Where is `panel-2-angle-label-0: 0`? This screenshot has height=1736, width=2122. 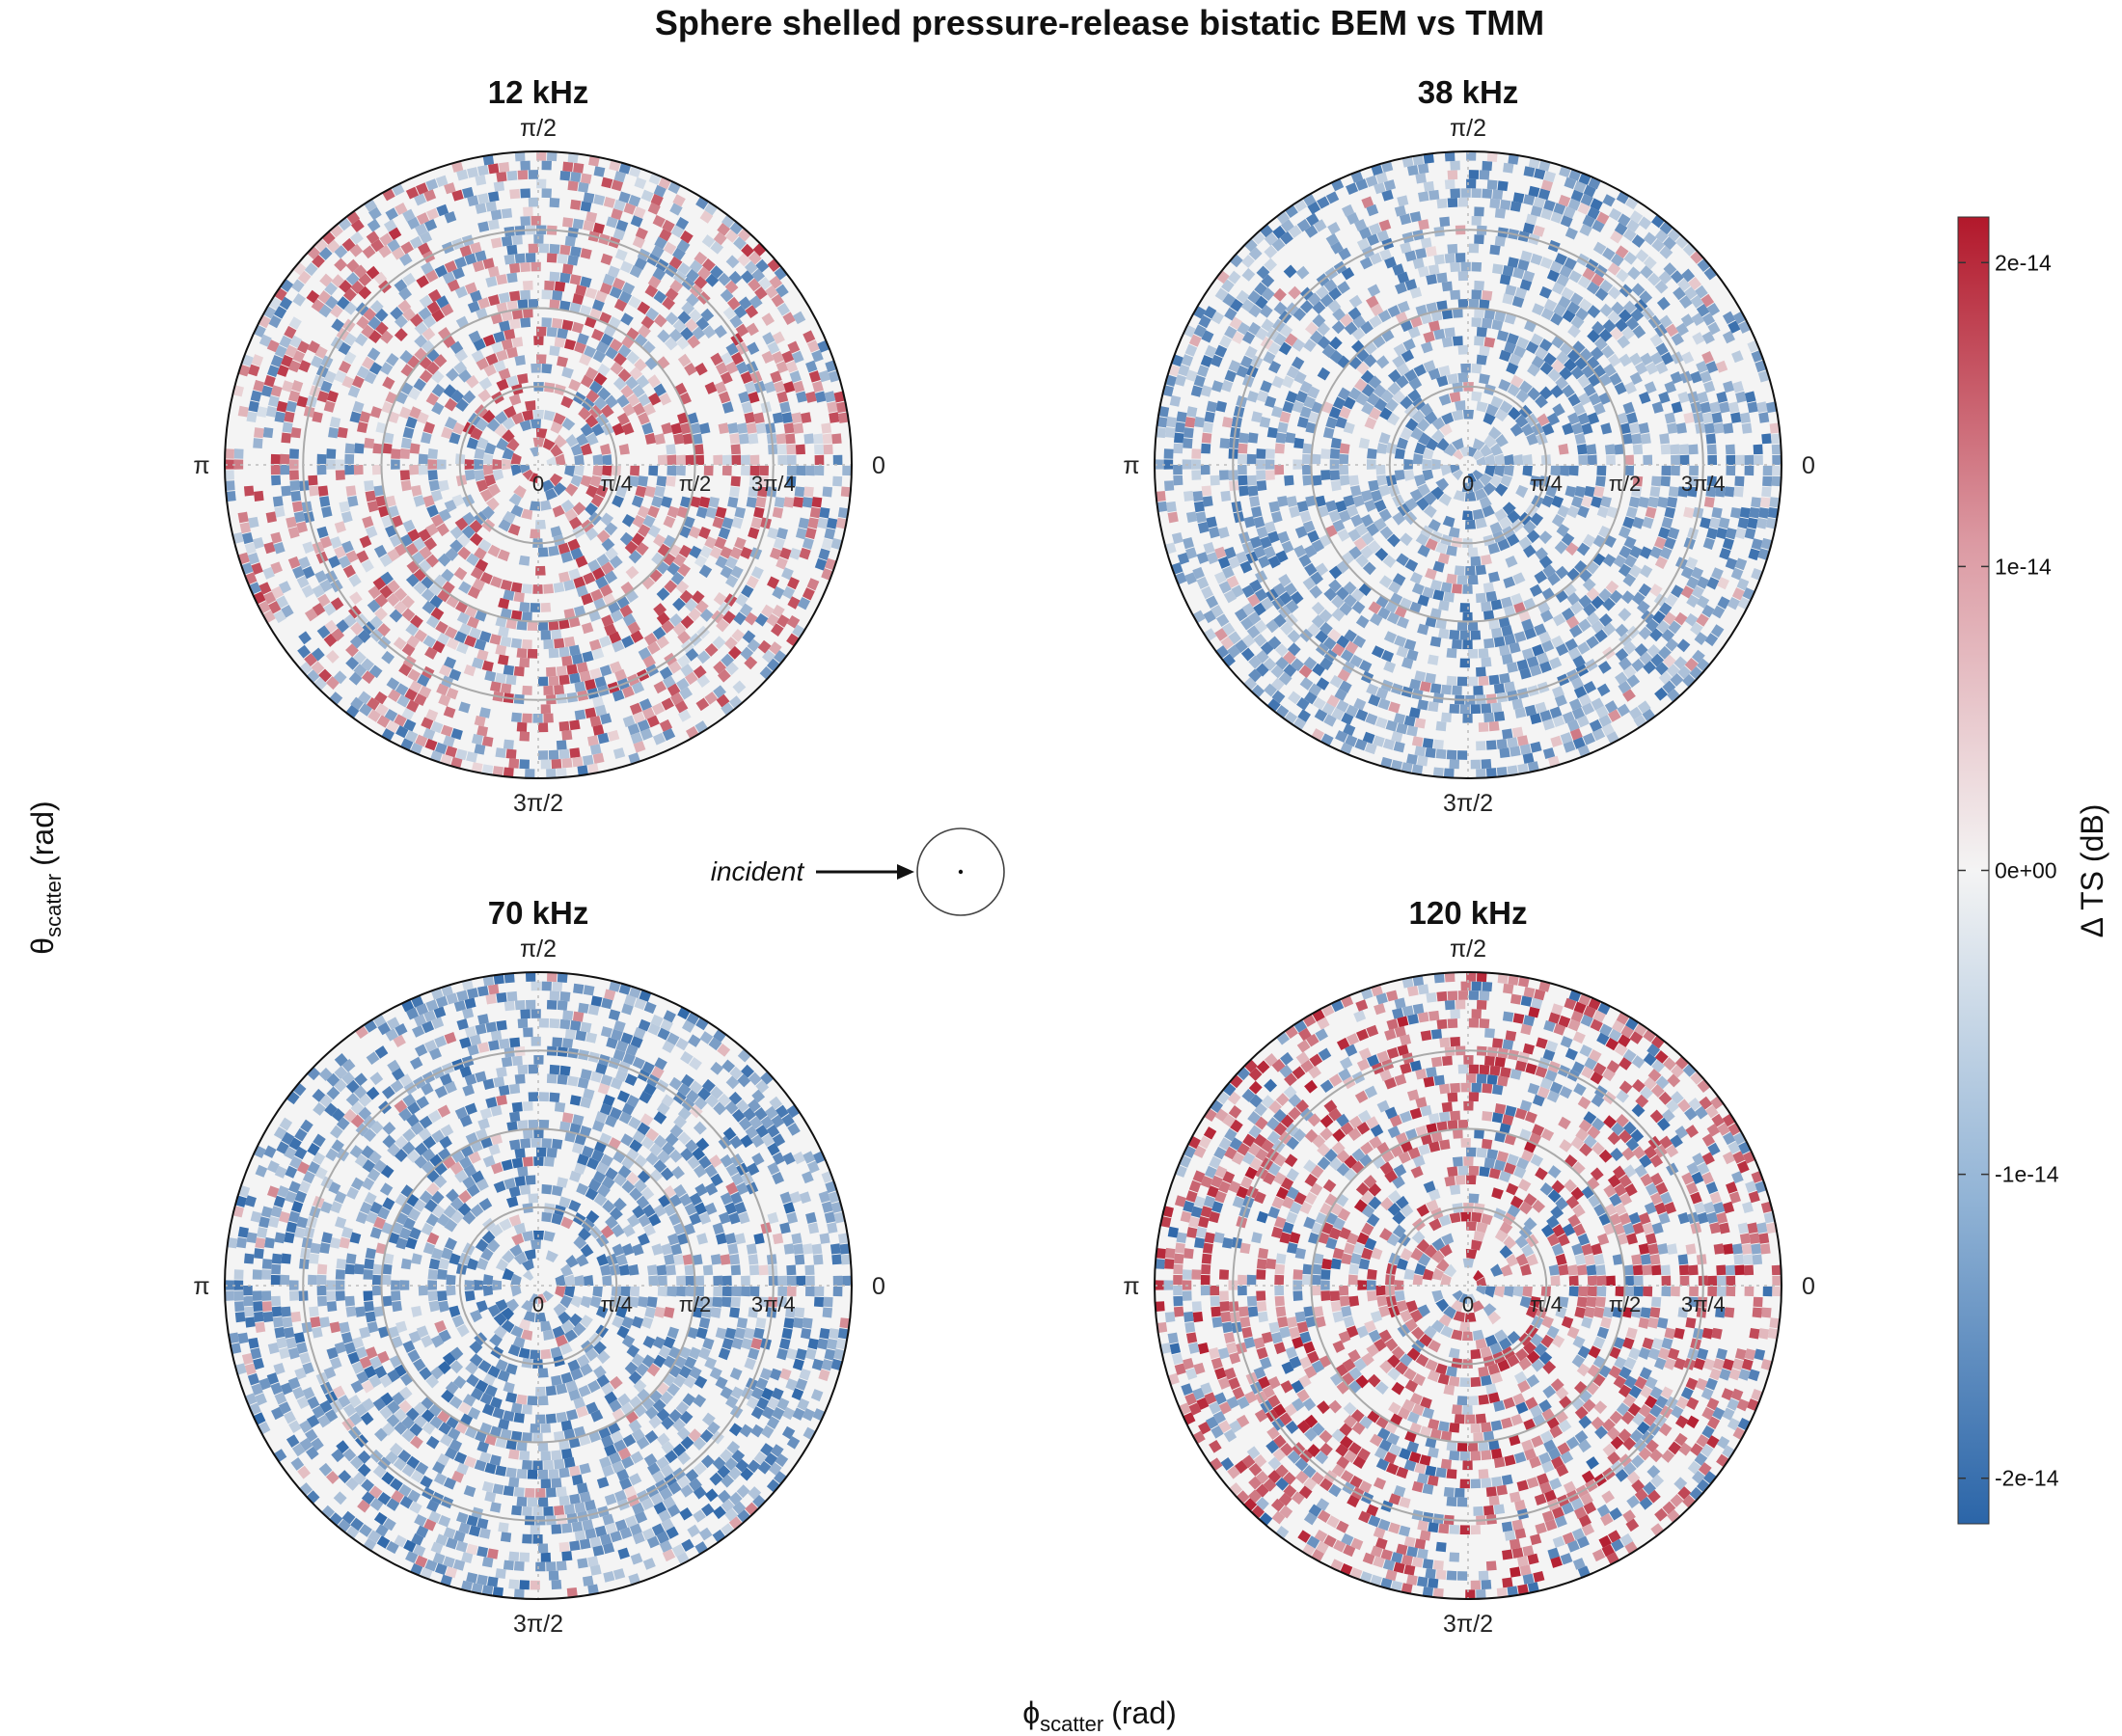 panel-2-angle-label-0: 0 is located at coordinates (1809, 465).